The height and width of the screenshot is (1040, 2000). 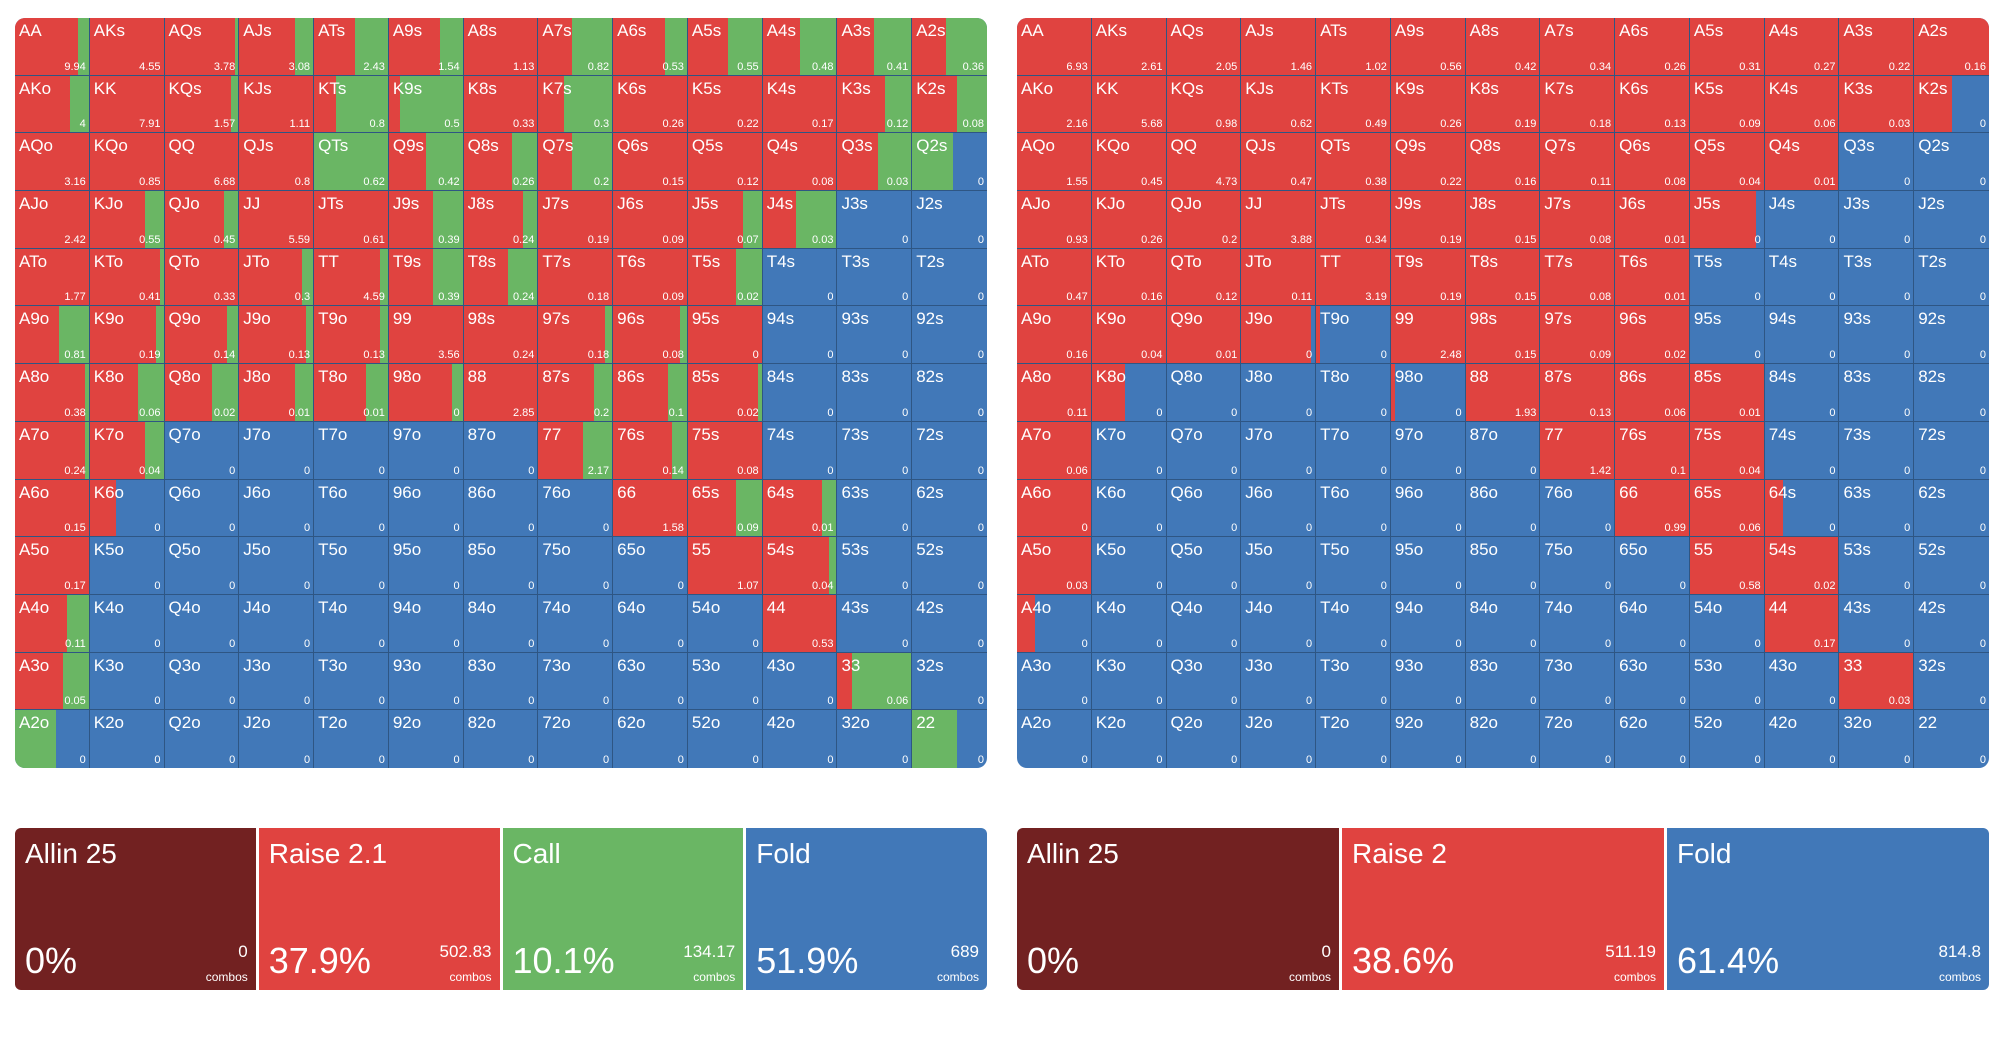 What do you see at coordinates (135, 909) in the screenshot?
I see `action-allin-box: Allin 25 0% 0 combos` at bounding box center [135, 909].